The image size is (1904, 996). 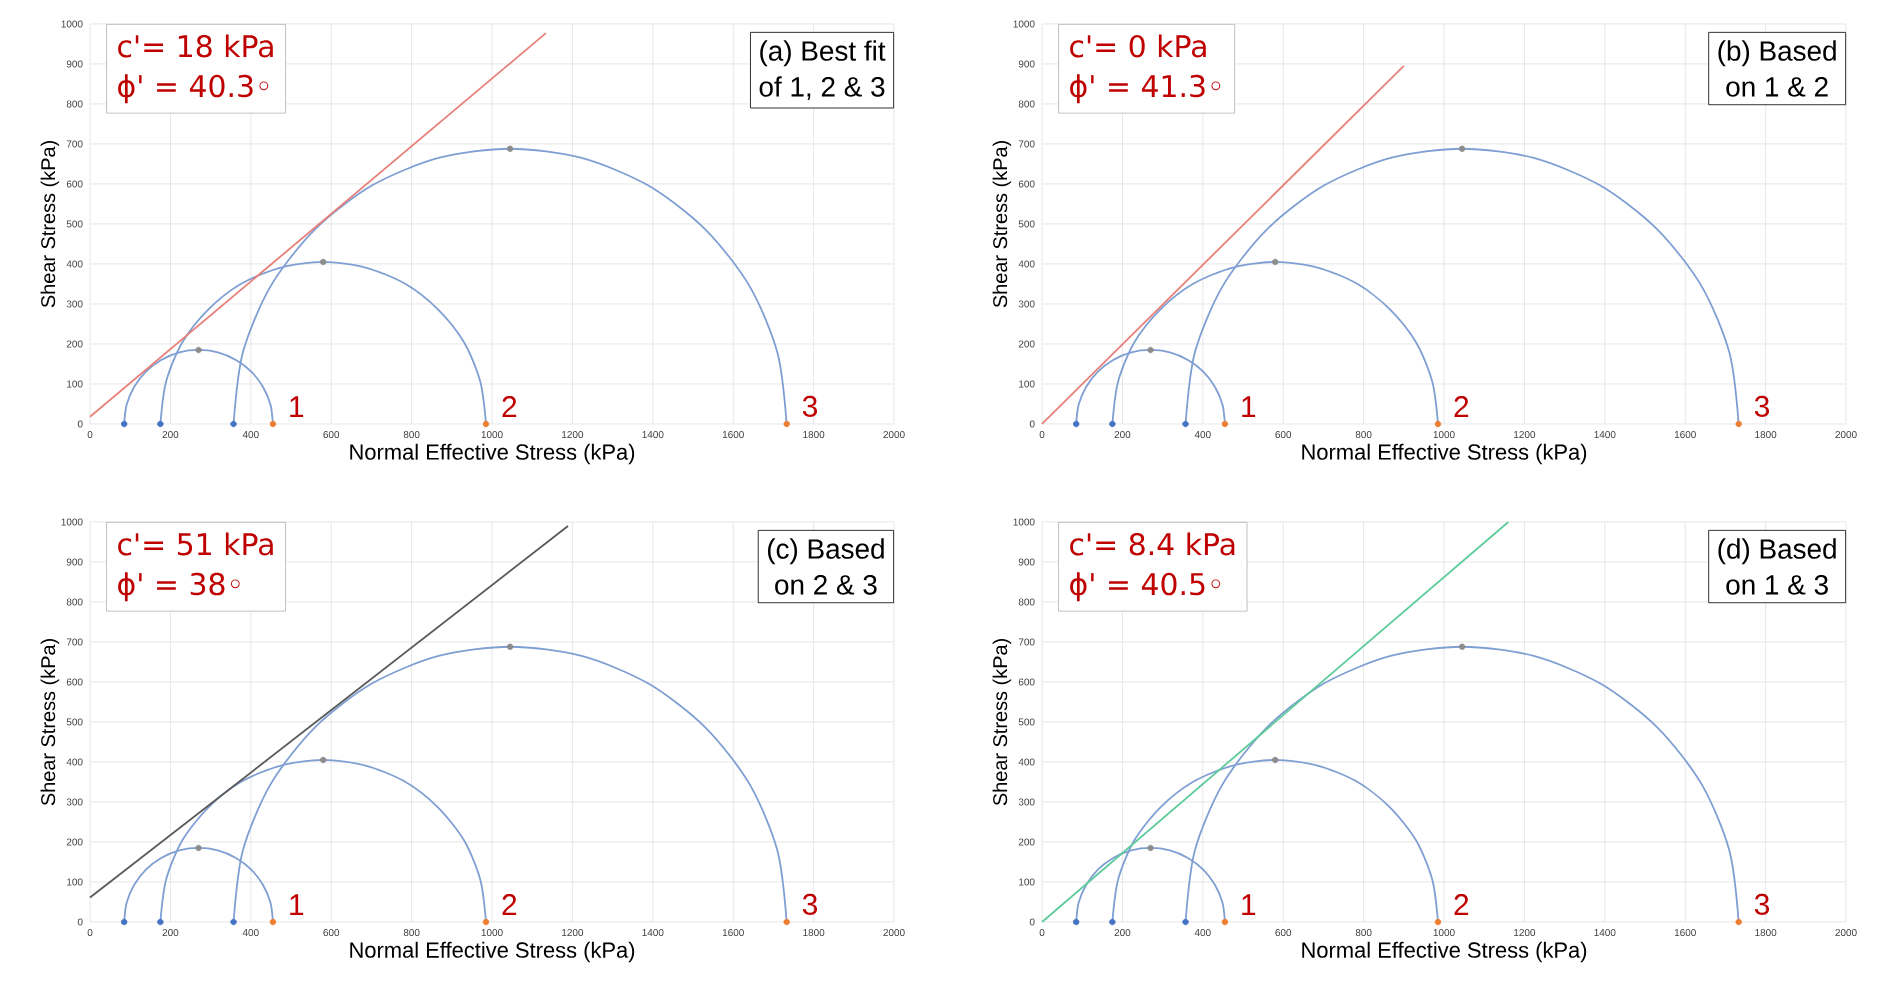 I want to click on annotation: c'= 8.4 kPa, so click(x=1152, y=544).